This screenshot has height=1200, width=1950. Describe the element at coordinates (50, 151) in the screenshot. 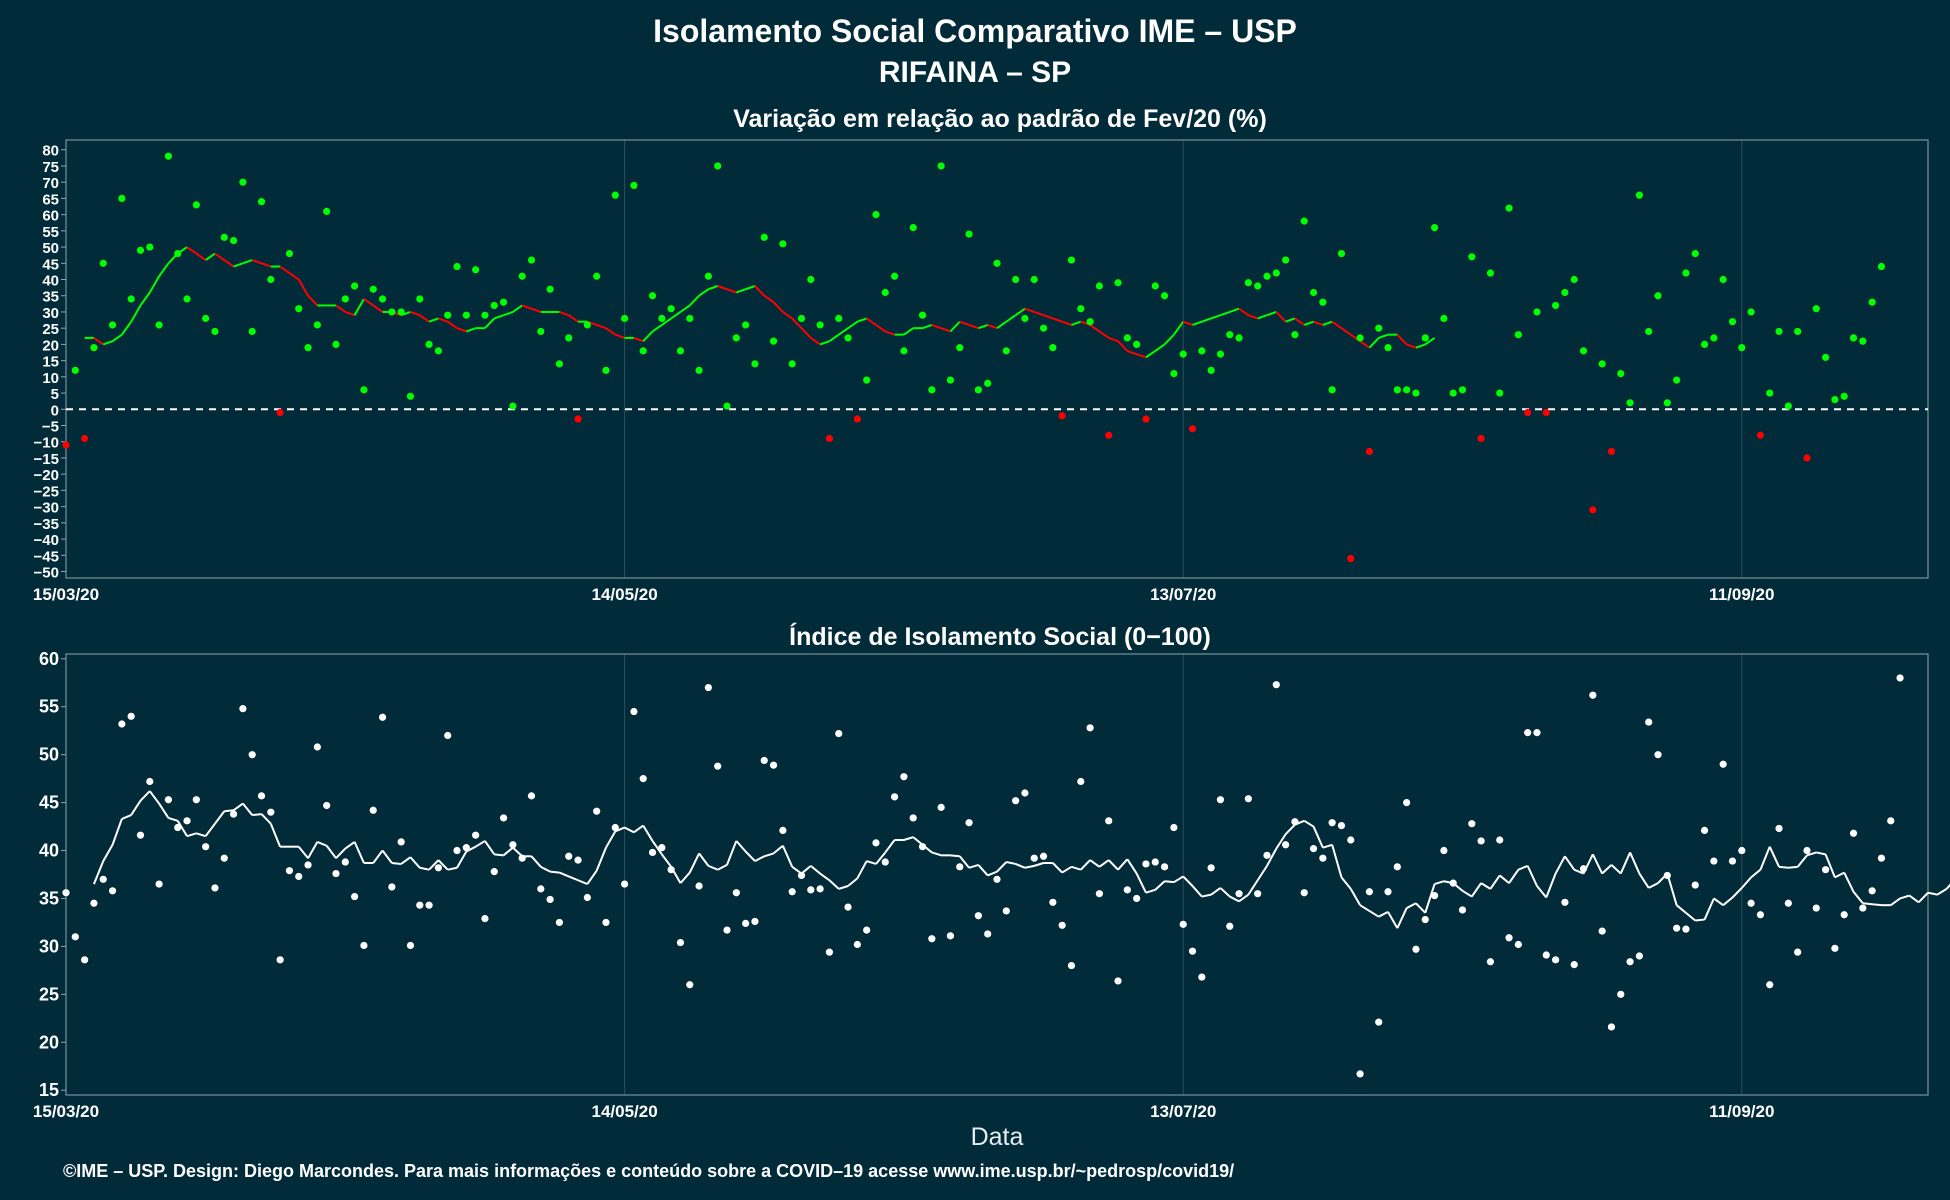

I see `y-tick-label: 80` at that location.